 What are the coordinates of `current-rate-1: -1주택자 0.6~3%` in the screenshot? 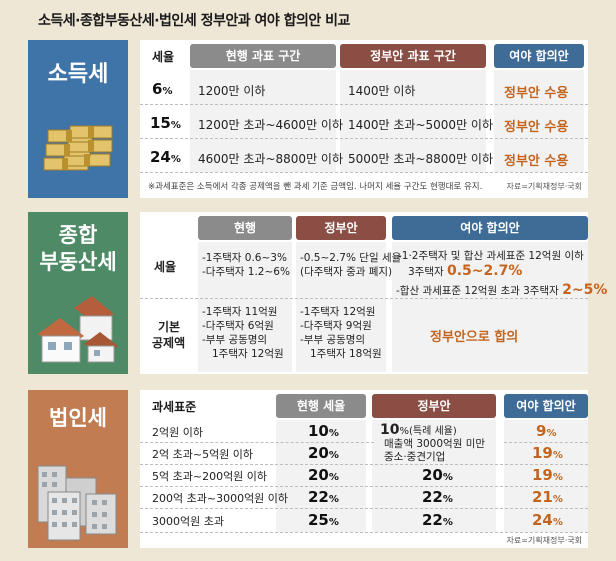 It's located at (244, 258).